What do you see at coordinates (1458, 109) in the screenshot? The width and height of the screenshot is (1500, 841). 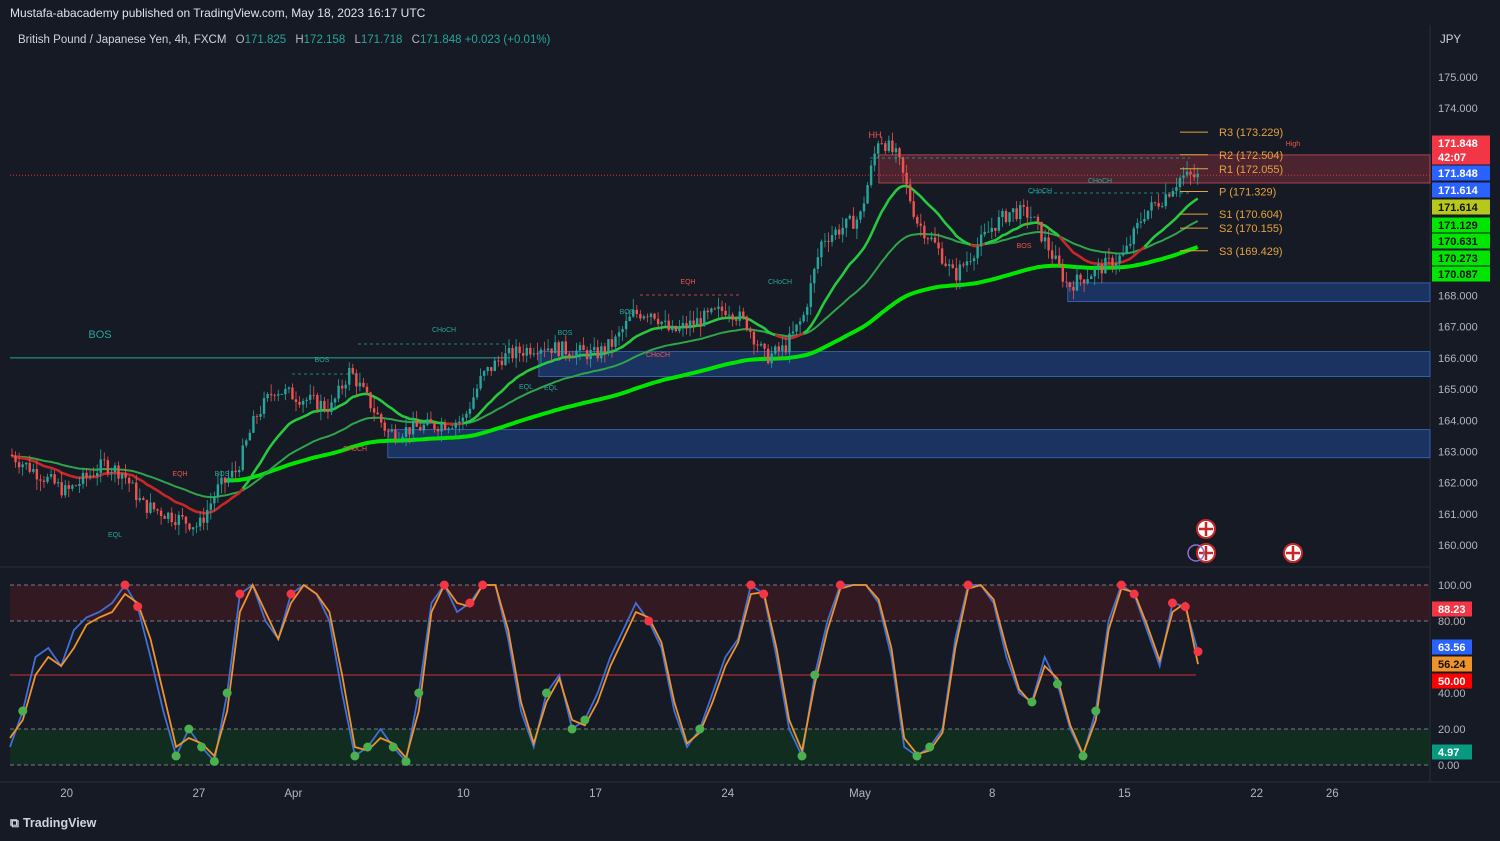 I see `price-tick-1: 174.000` at bounding box center [1458, 109].